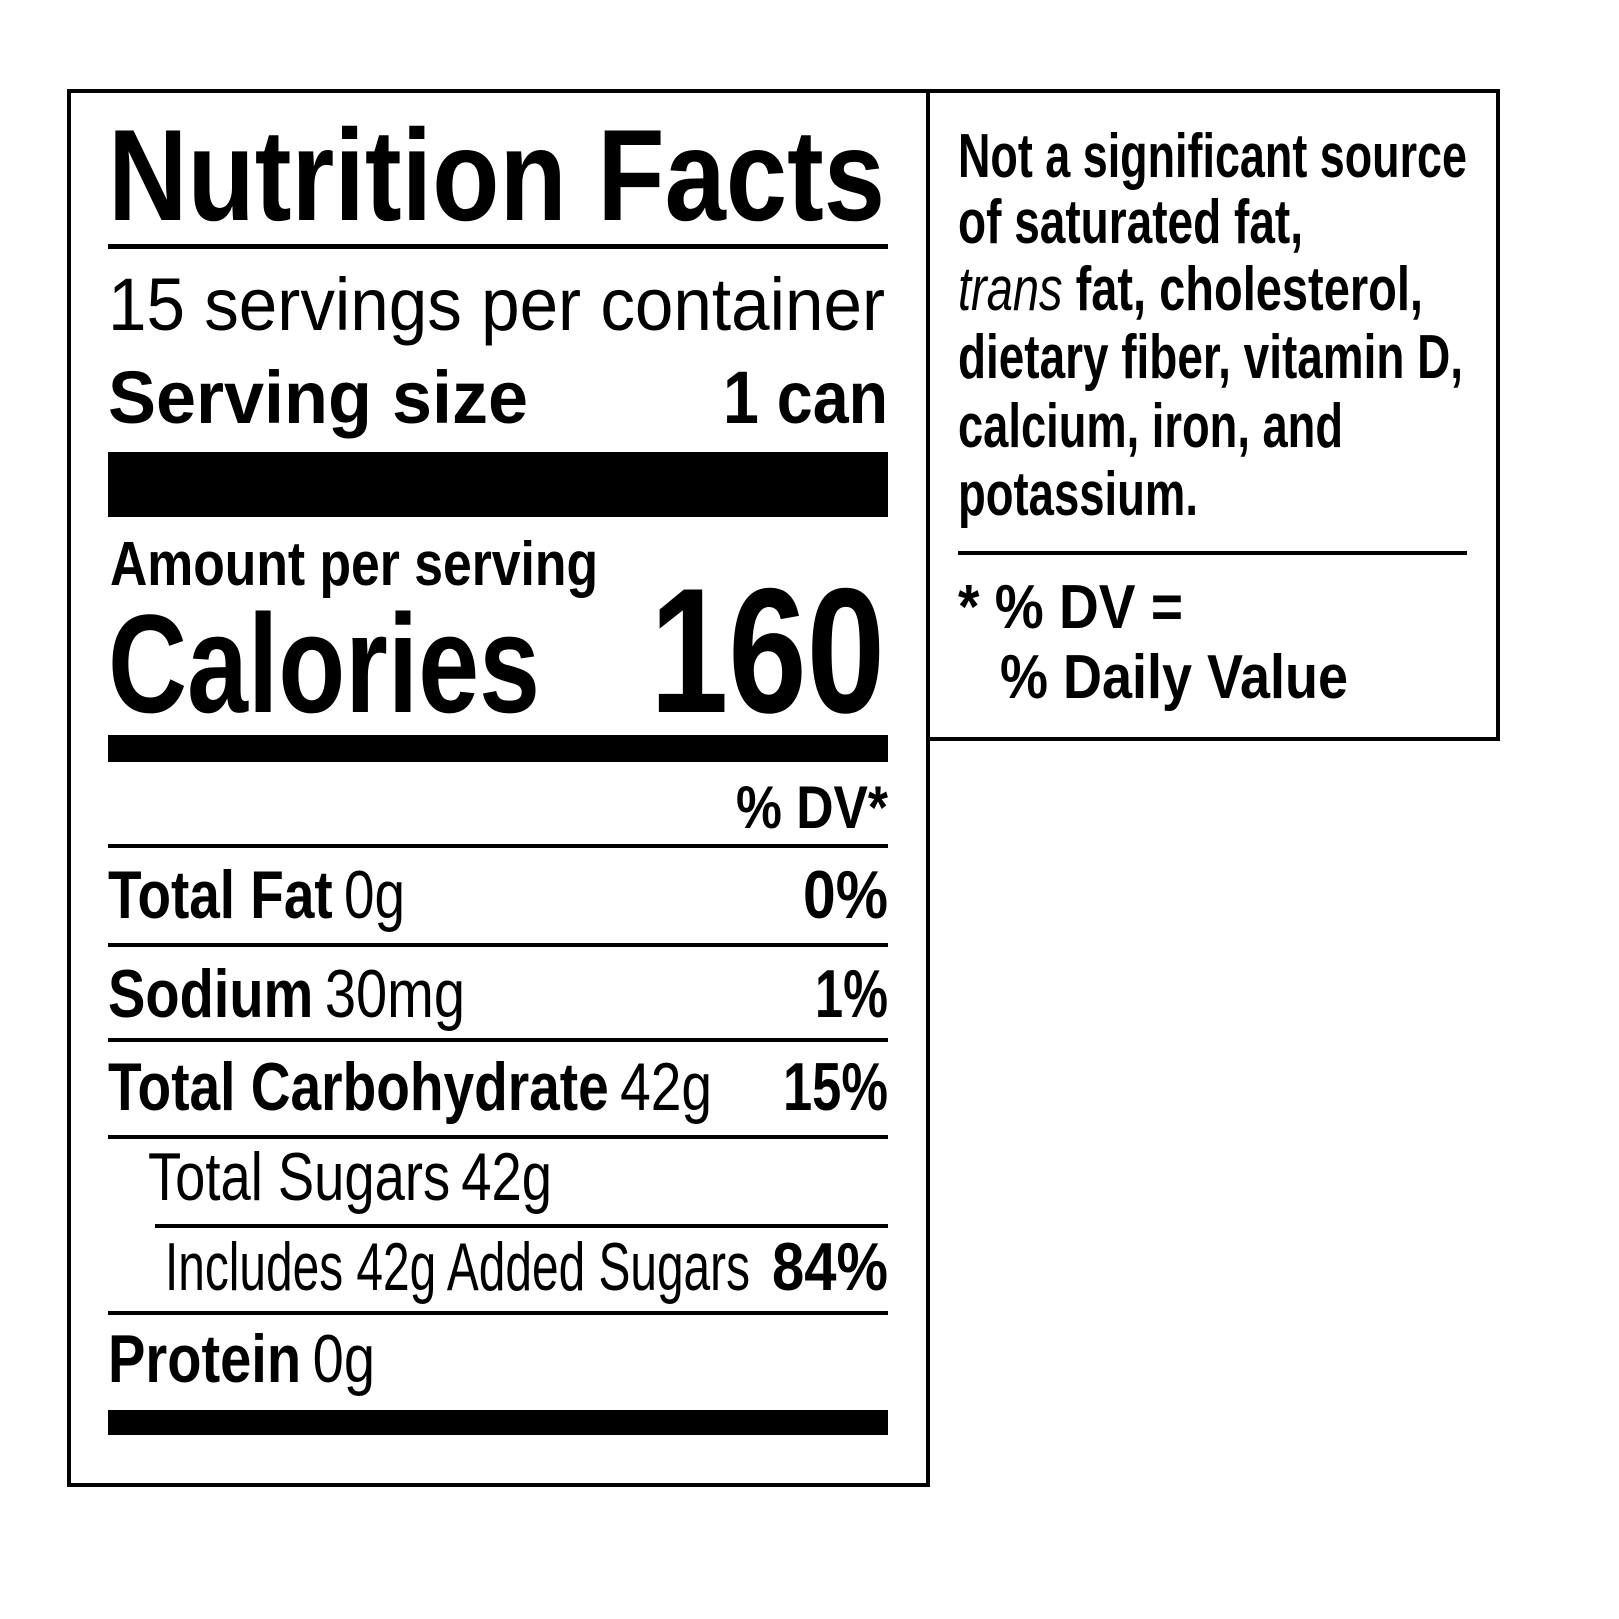 Image resolution: width=1619 pixels, height=1619 pixels. Describe the element at coordinates (299, 1177) in the screenshot. I see `nutrient-name: Total Sugars` at that location.